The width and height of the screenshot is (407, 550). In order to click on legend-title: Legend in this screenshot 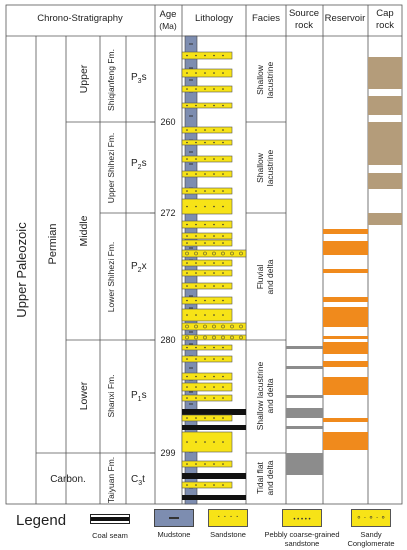, I will do `click(41, 520)`.